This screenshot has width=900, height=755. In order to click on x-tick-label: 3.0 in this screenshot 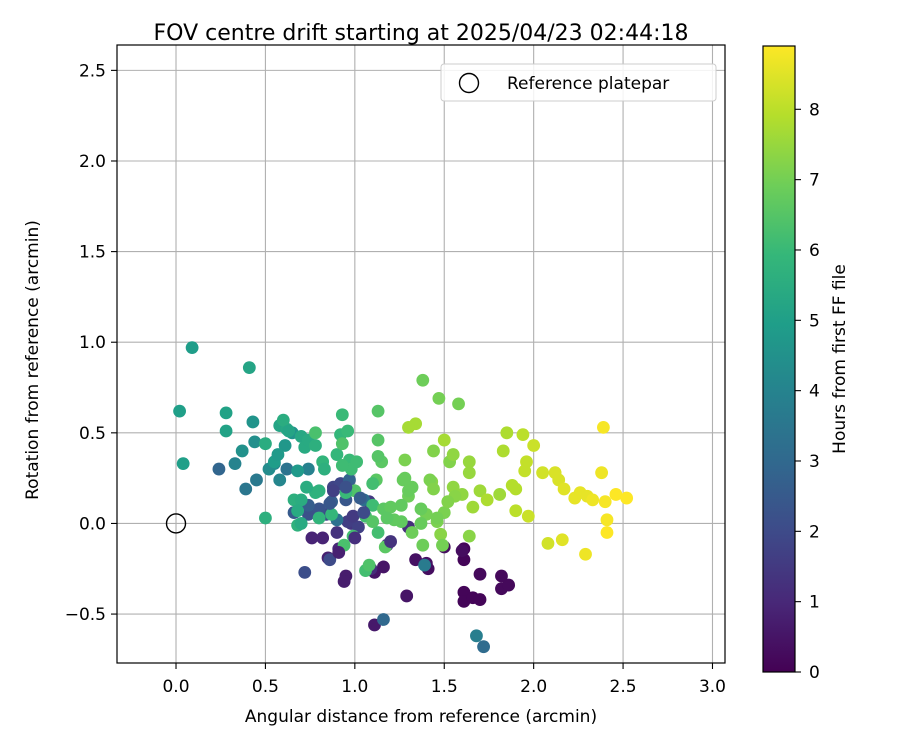, I will do `click(712, 687)`.